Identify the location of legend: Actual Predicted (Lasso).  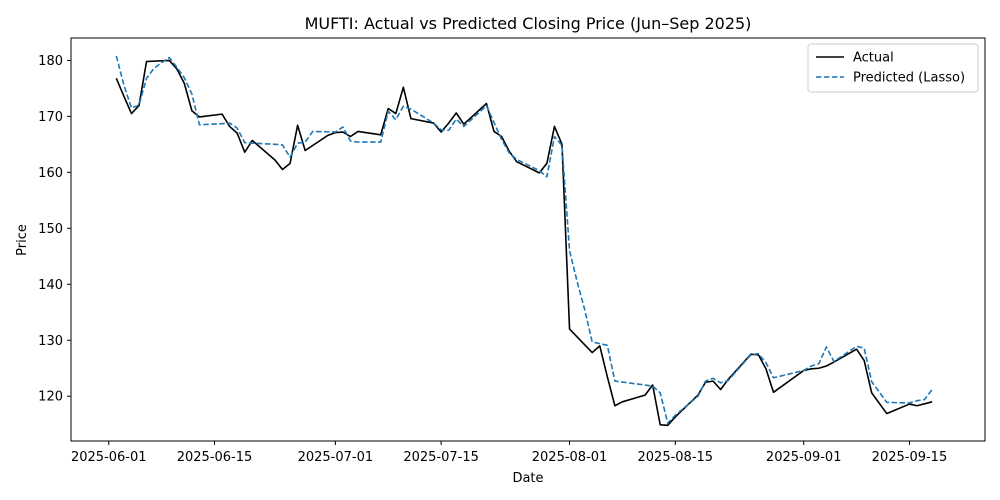
(893, 68).